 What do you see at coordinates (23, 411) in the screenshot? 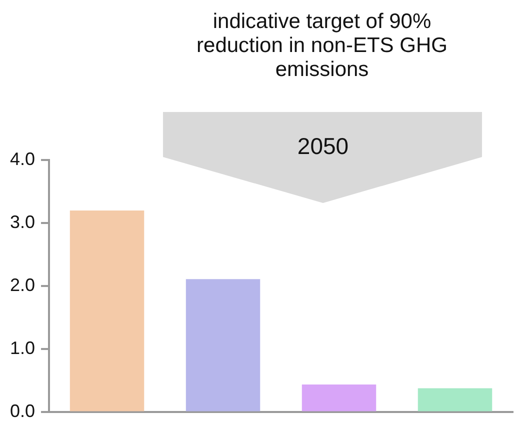
I see `y-tick-label: 0.0` at bounding box center [23, 411].